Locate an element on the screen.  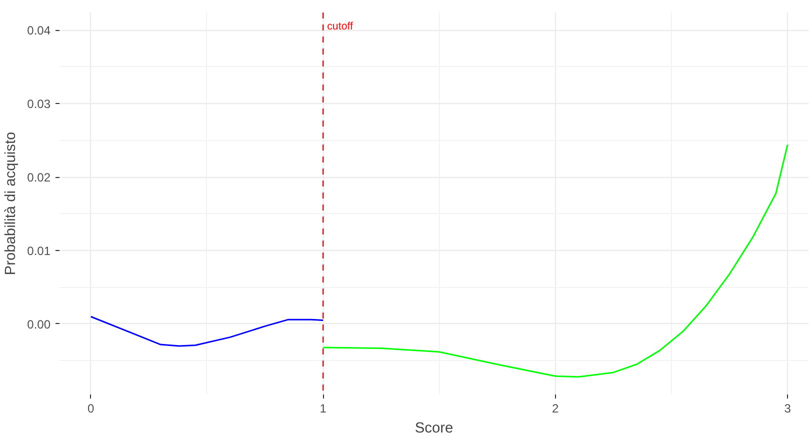
line-series is located at coordinates (207, 331).